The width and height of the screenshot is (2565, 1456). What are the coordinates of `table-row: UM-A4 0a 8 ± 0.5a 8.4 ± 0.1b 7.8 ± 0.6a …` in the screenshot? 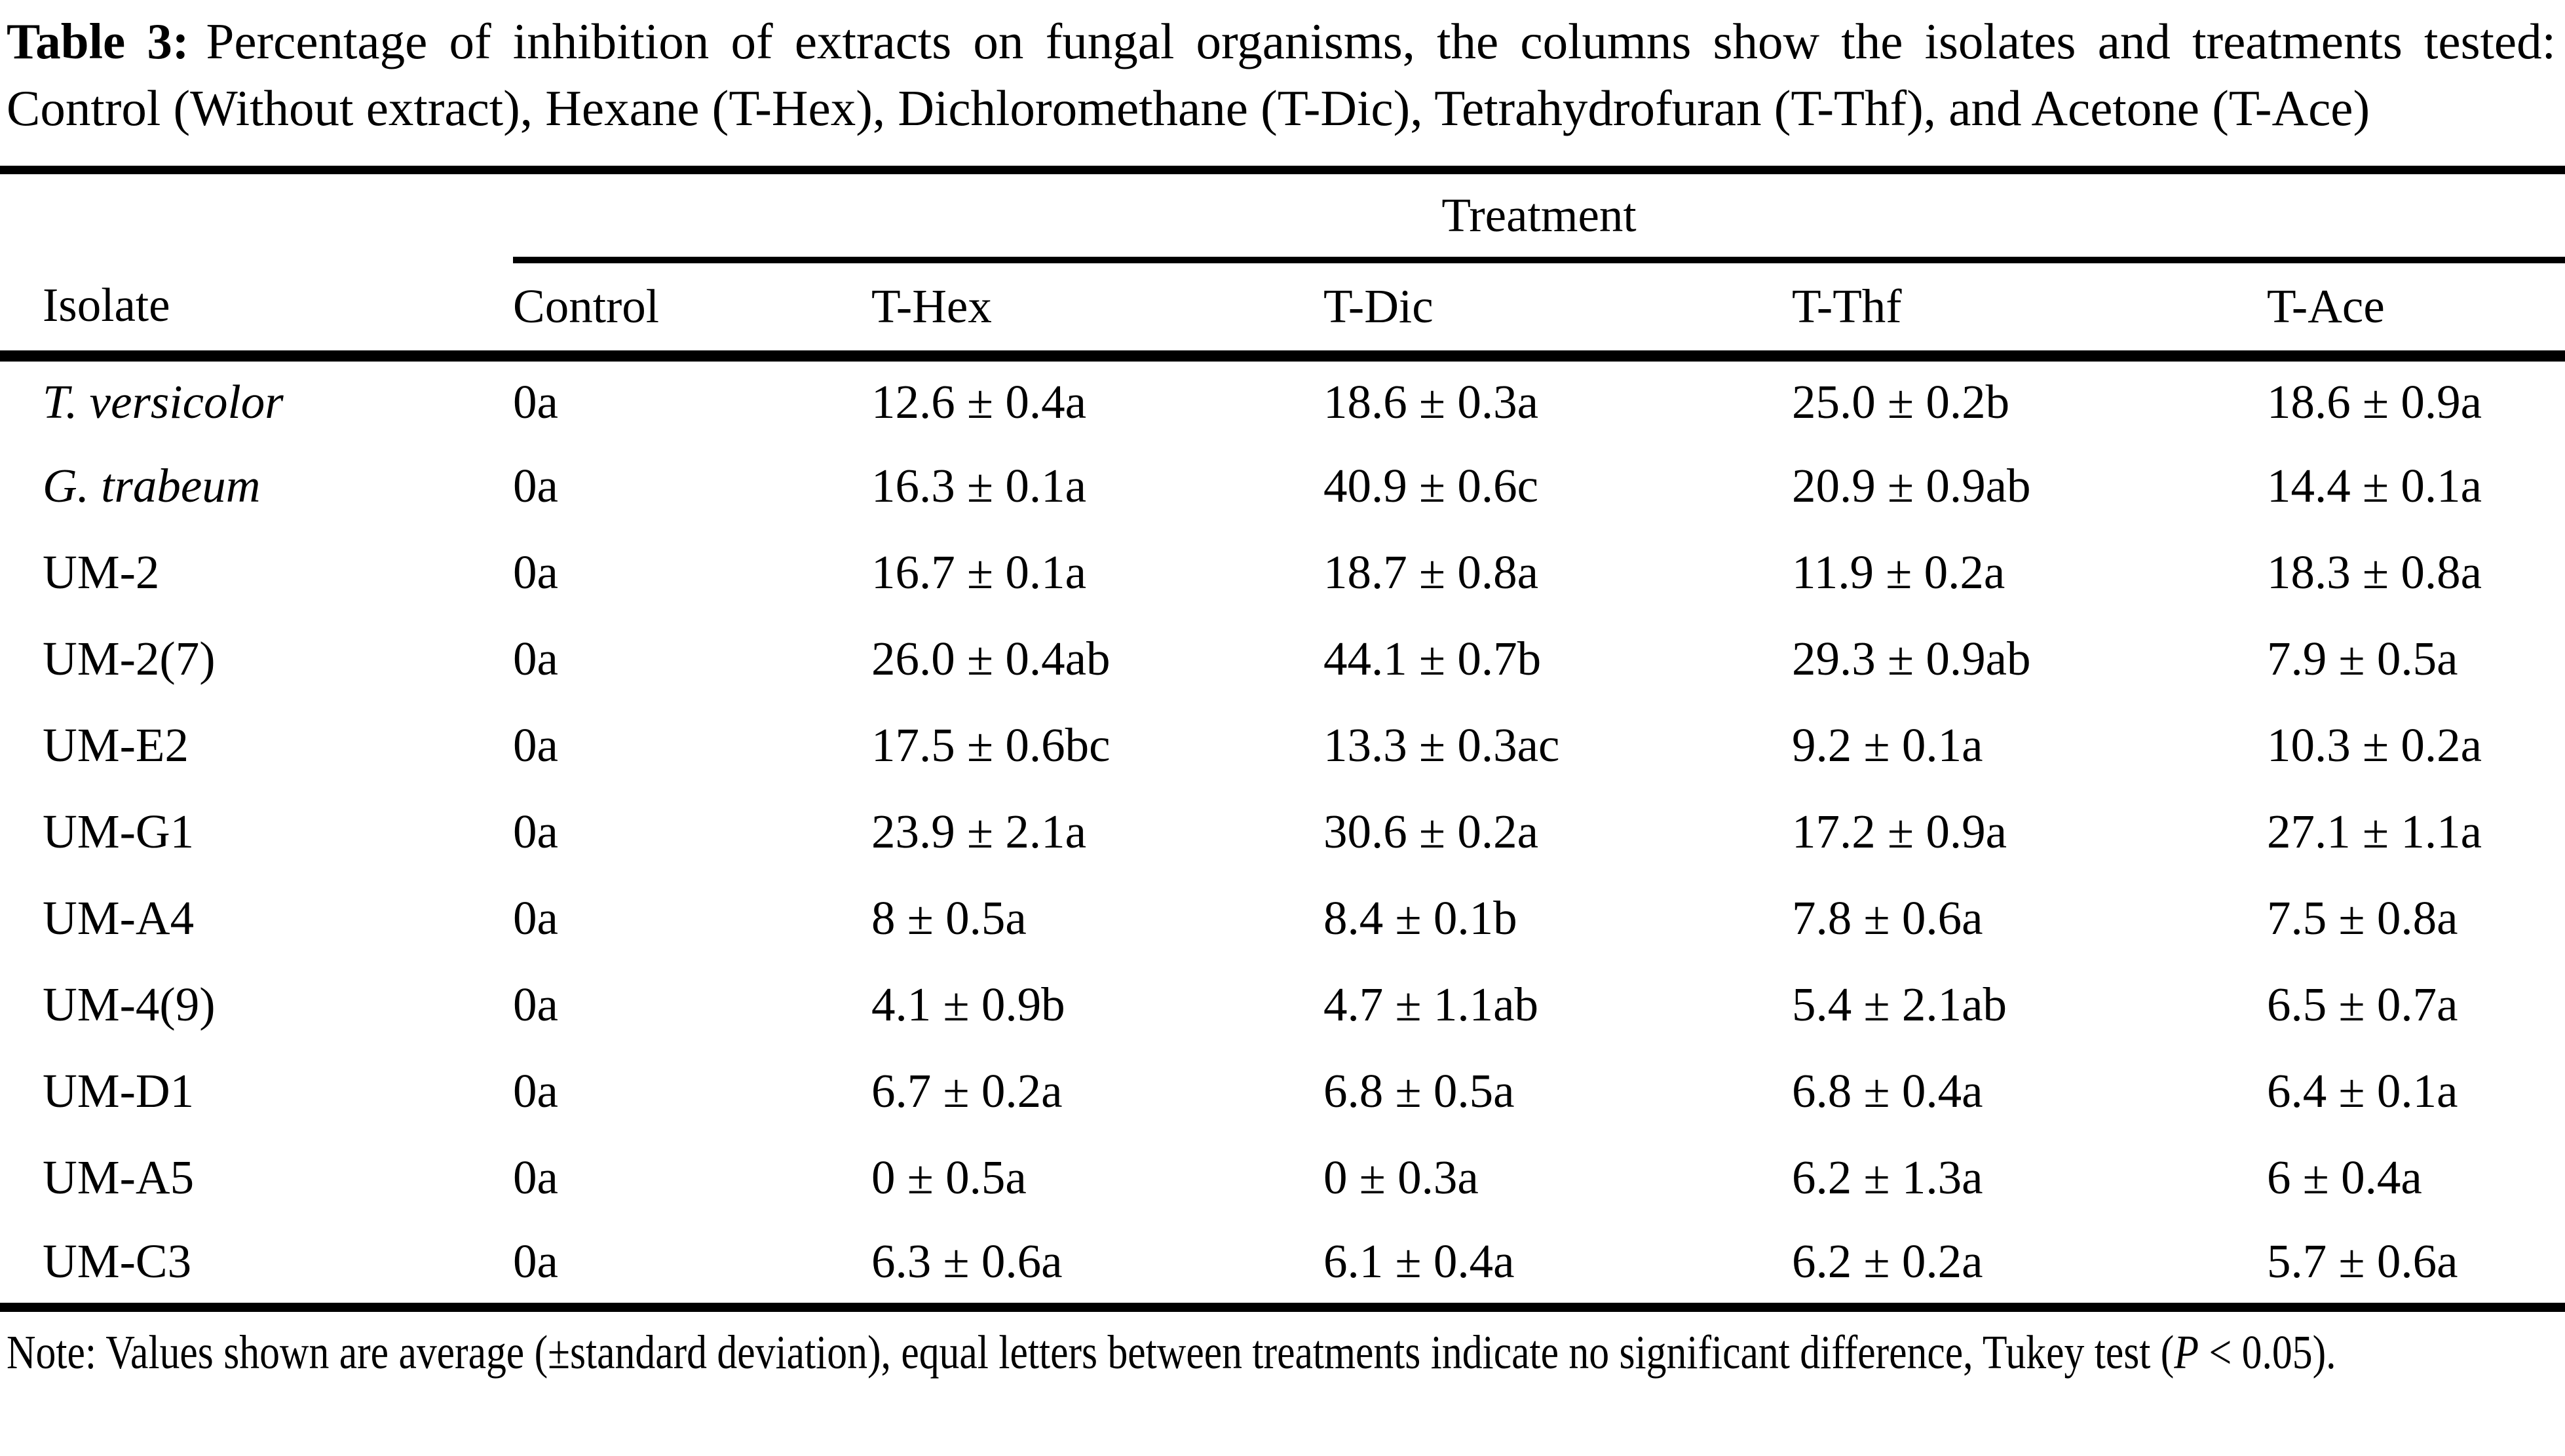 It's located at (1282, 918).